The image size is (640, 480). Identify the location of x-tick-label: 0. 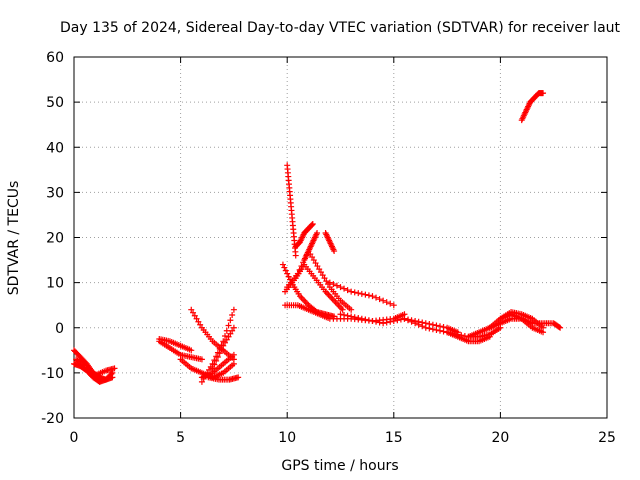
(74, 438).